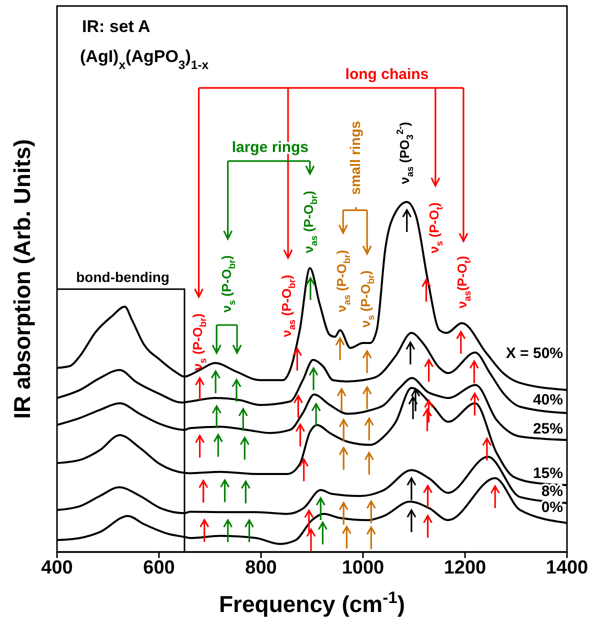  Describe the element at coordinates (22, 279) in the screenshot. I see `y-axis-title: IR absorption (Arb. Units)` at that location.